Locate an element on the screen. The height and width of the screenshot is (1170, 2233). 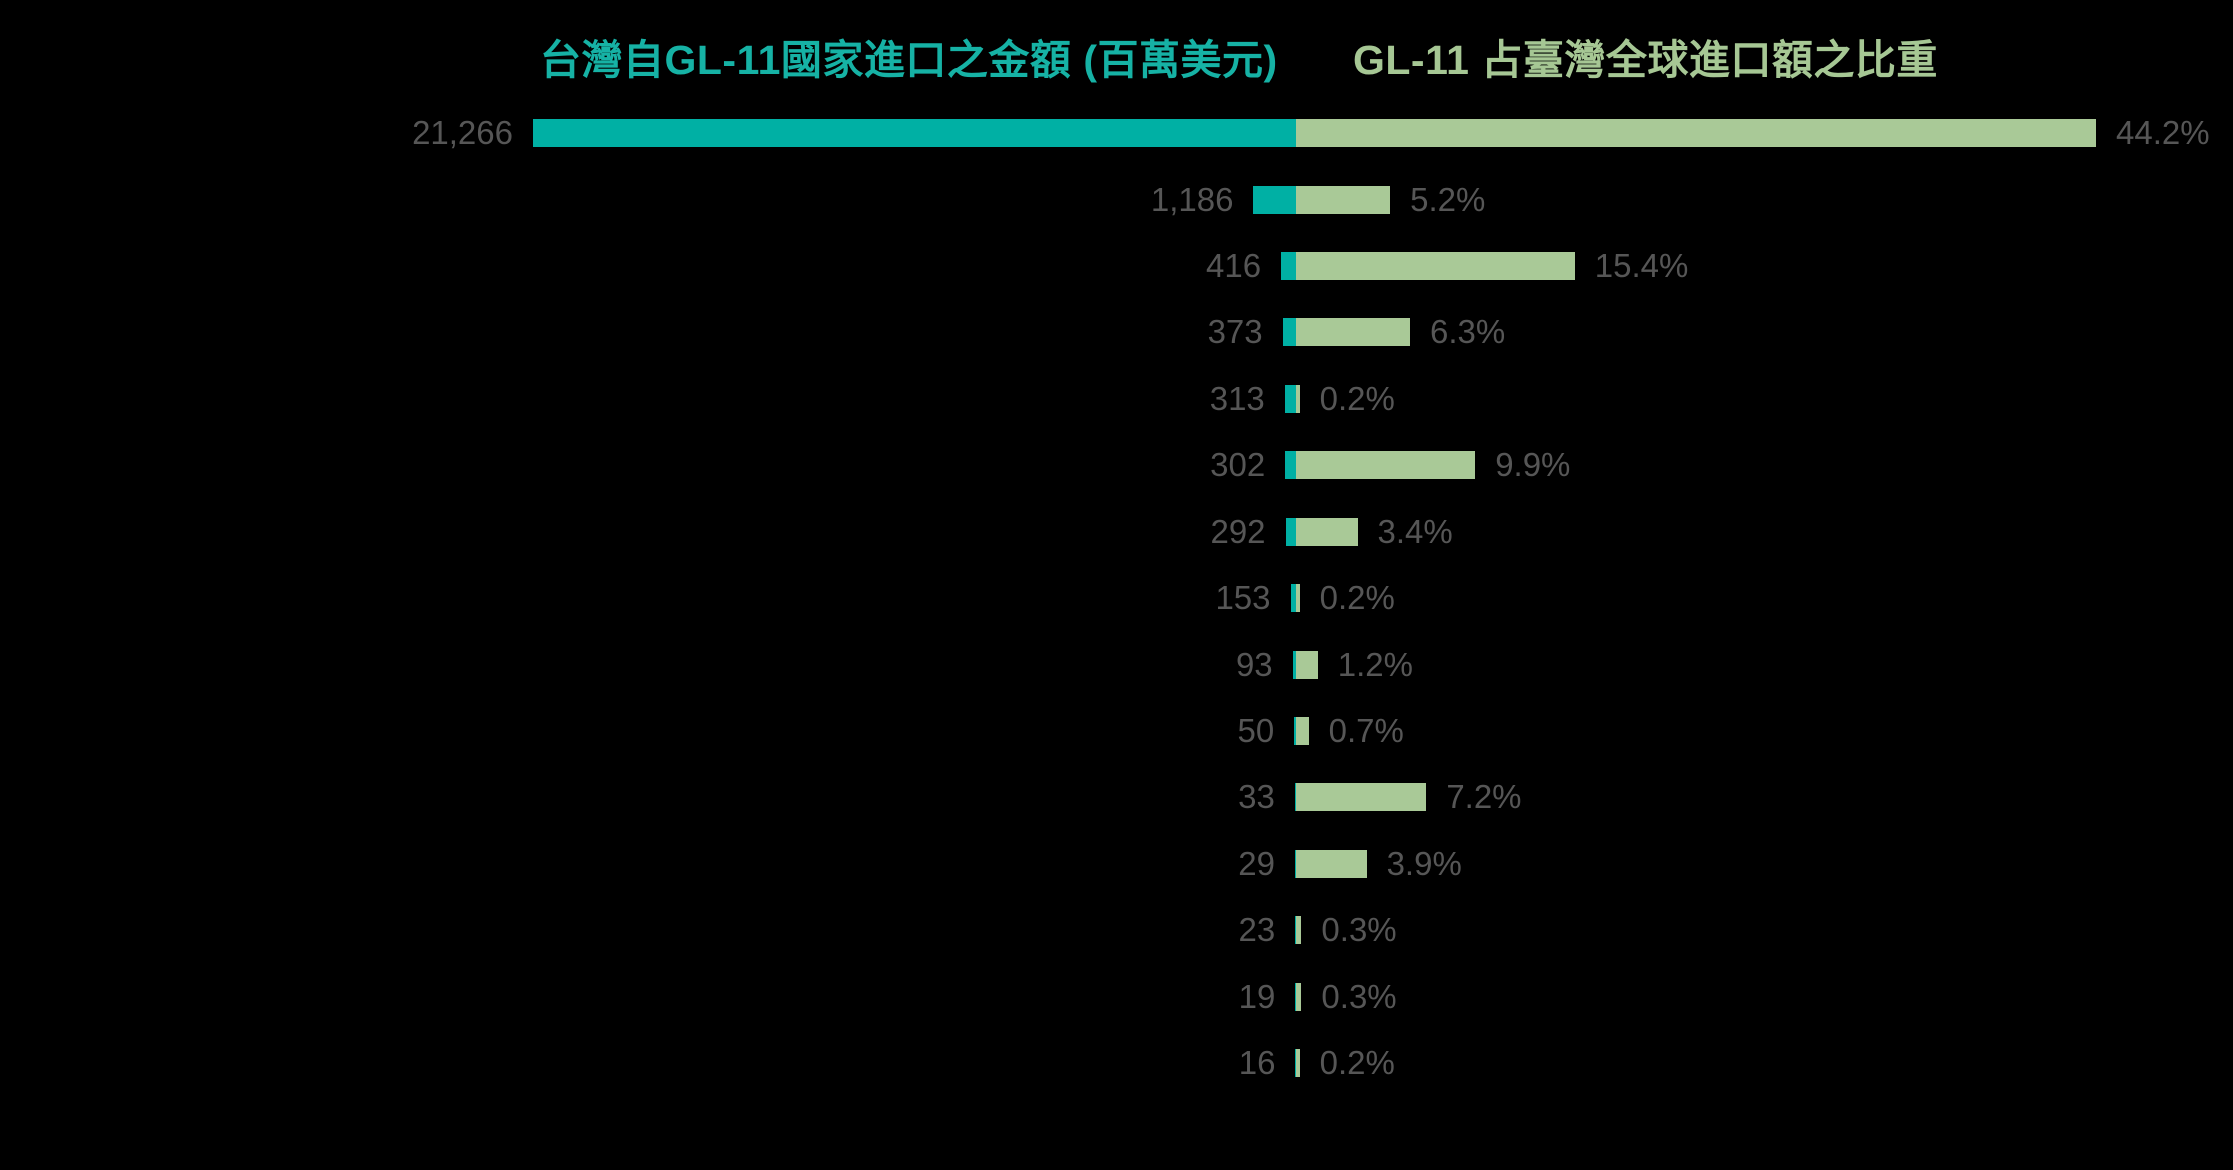
left-half: 19 is located at coordinates (648, 997).